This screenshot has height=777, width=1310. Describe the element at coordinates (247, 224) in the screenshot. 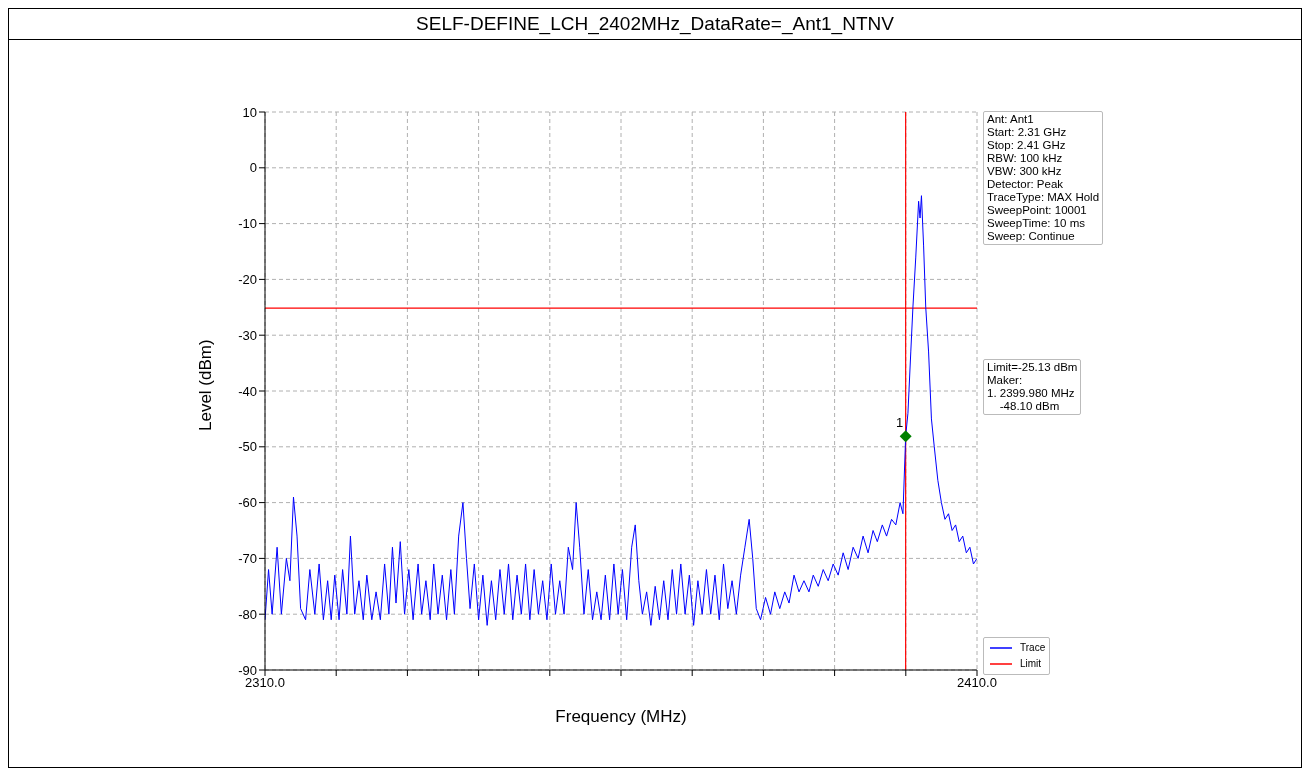

I see `y-tick-label: -10` at that location.